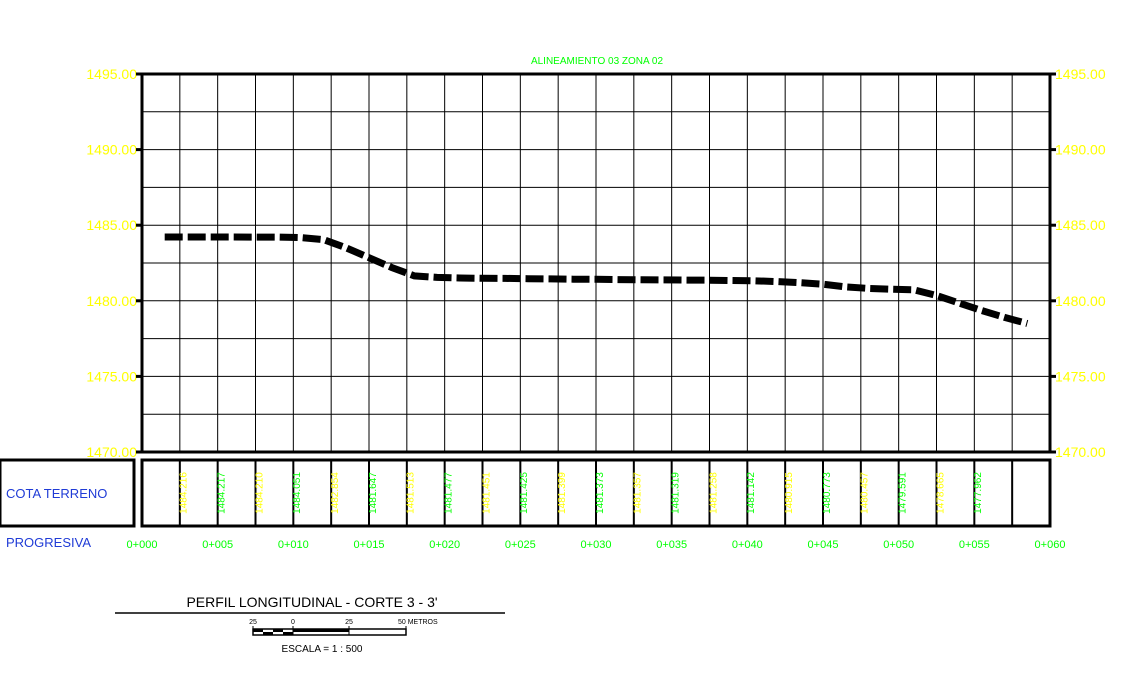 The height and width of the screenshot is (675, 1145). I want to click on cota-value: 1480.915, so click(789, 493).